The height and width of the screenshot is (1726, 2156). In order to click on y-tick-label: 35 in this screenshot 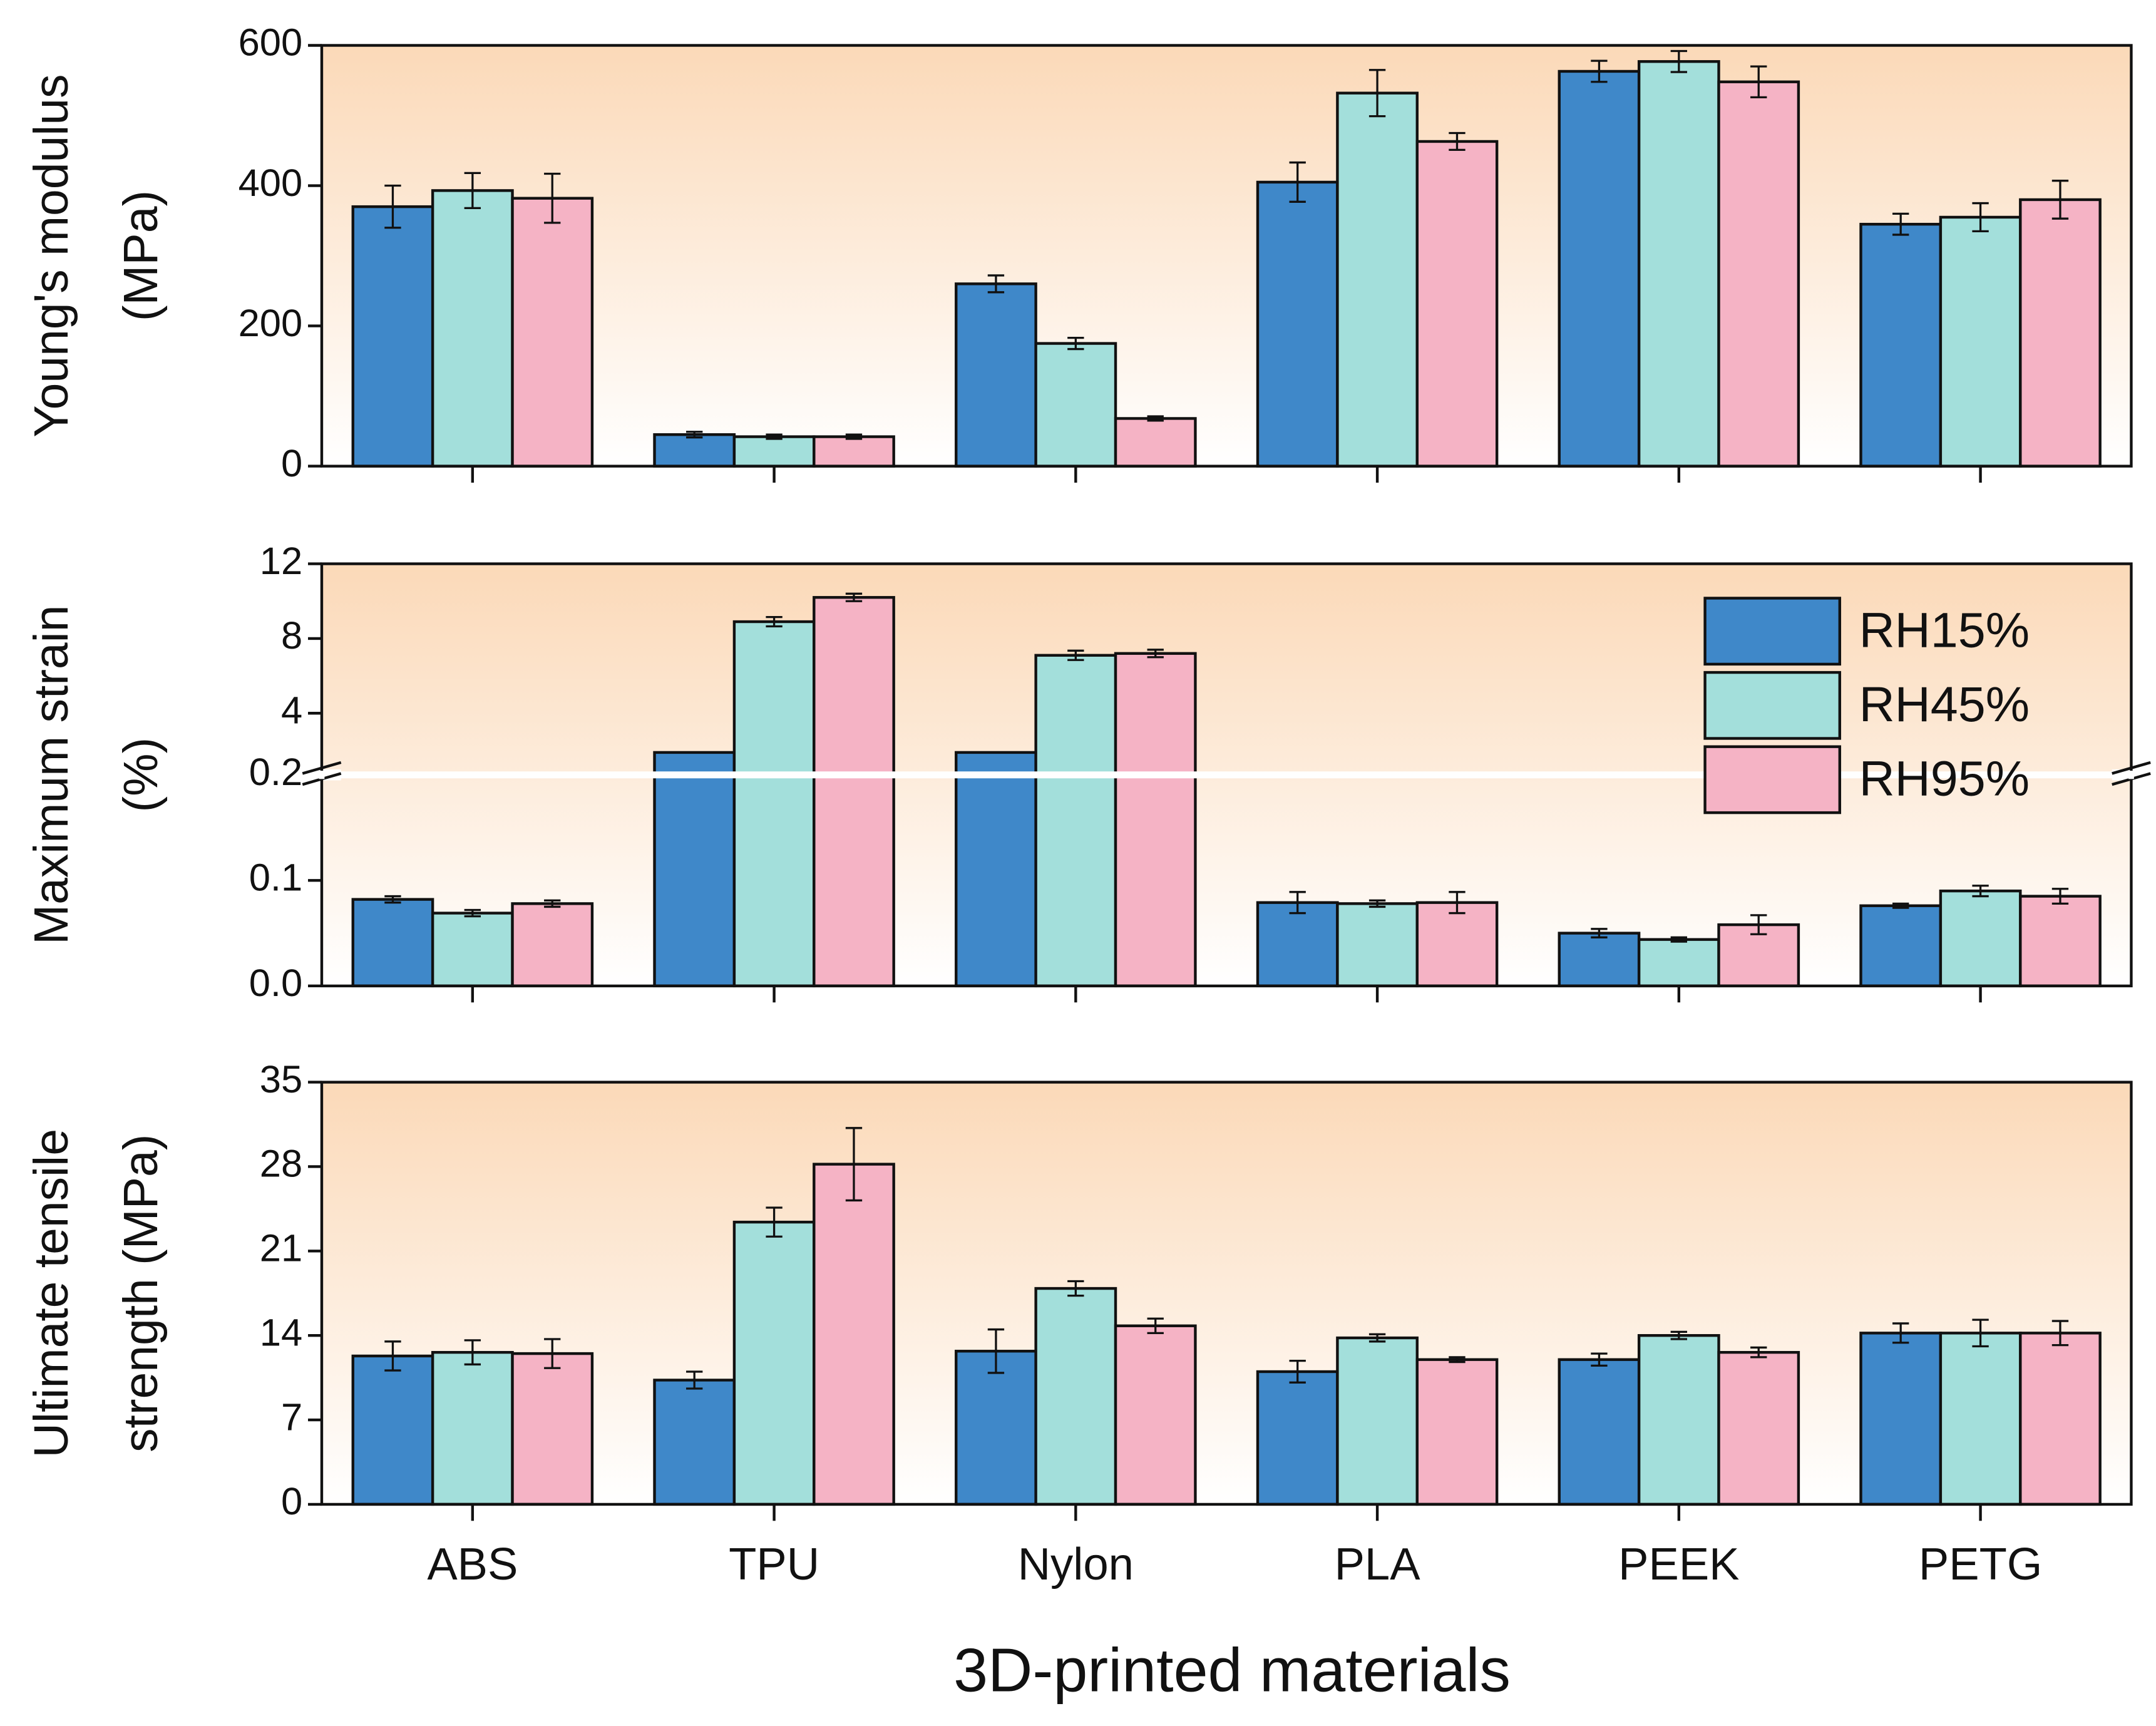, I will do `click(281, 1080)`.